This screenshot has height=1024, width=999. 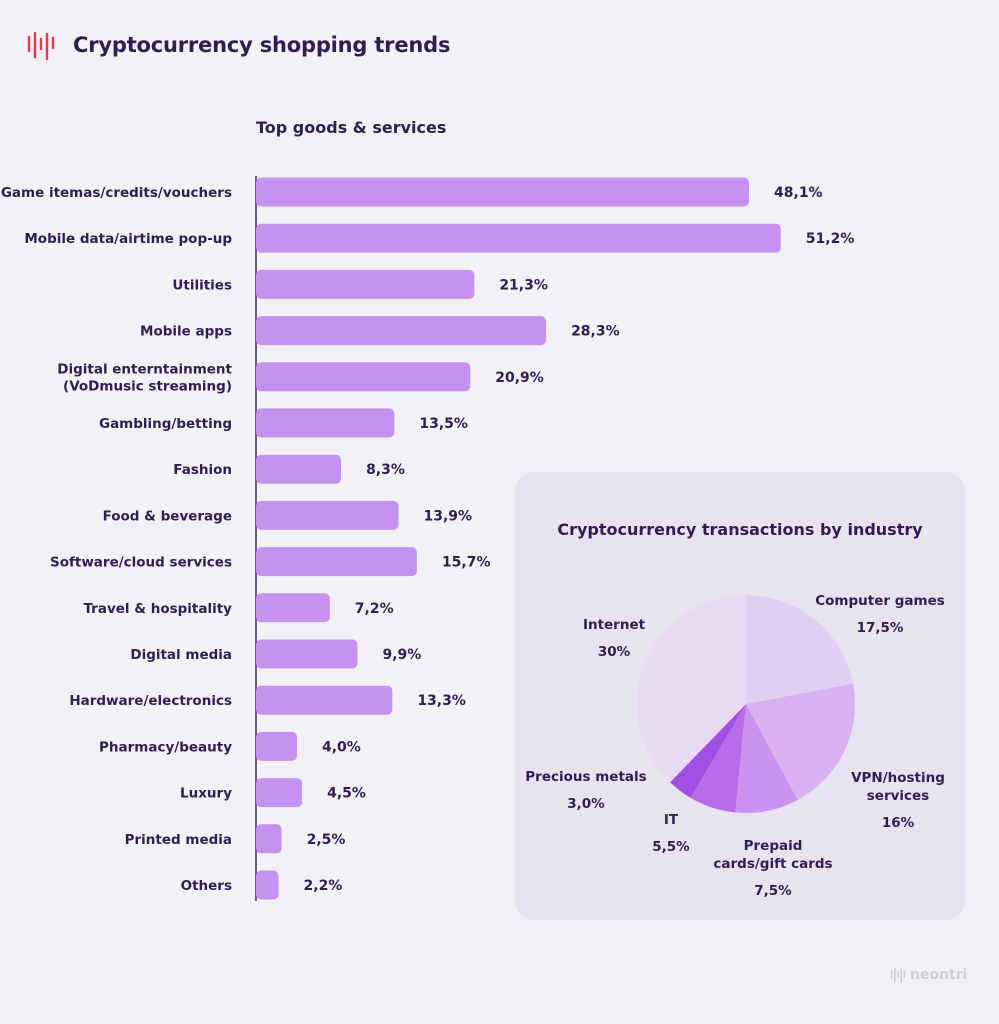 I want to click on value-label: 4,0%, so click(x=341, y=747).